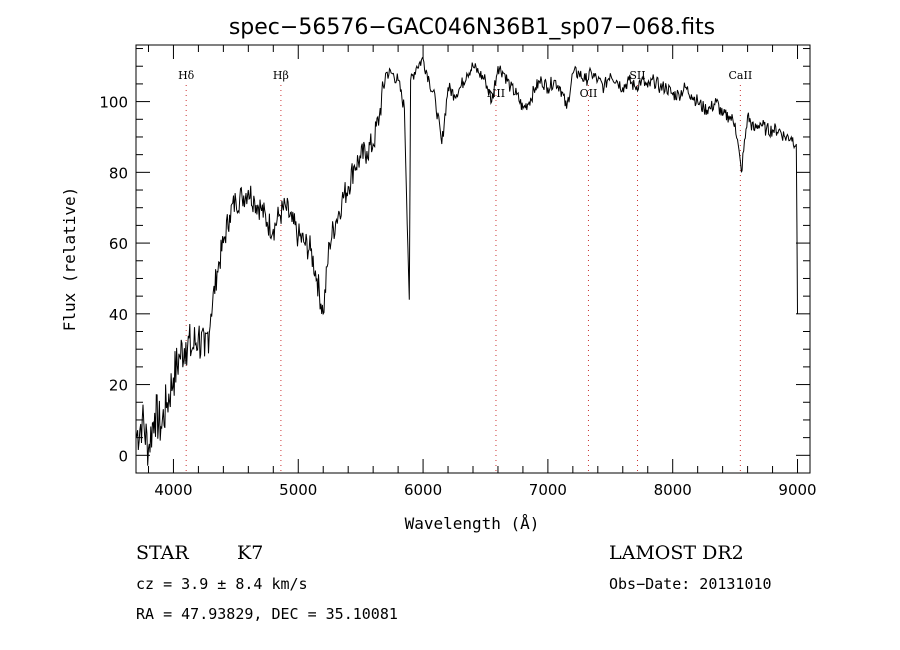 The height and width of the screenshot is (650, 900). What do you see at coordinates (222, 584) in the screenshot?
I see `redshift-velocity: cz = 3.9 ± 8.4 km/s` at bounding box center [222, 584].